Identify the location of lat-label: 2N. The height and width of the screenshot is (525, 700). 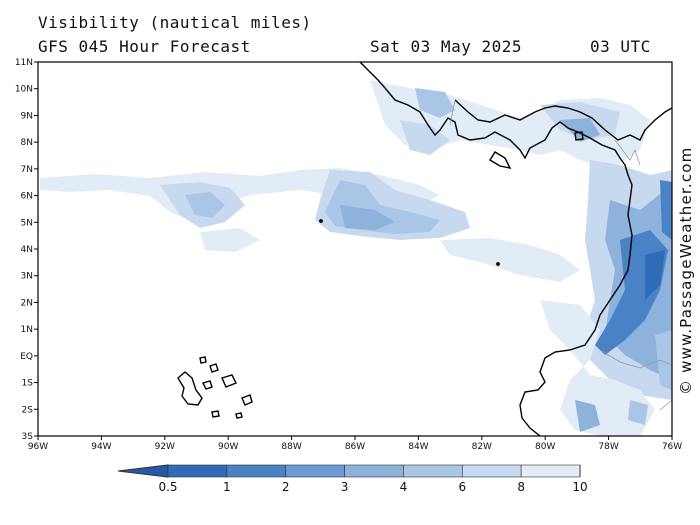
(27, 303).